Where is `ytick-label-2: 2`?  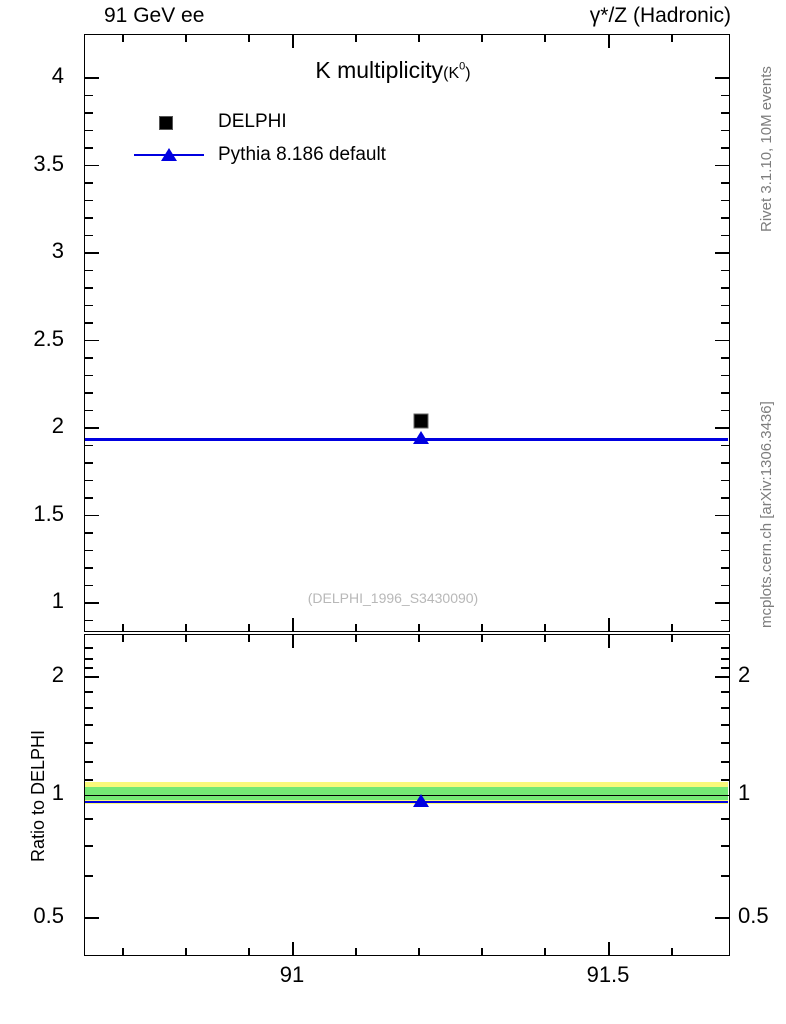 ytick-label-2: 2 is located at coordinates (57, 426).